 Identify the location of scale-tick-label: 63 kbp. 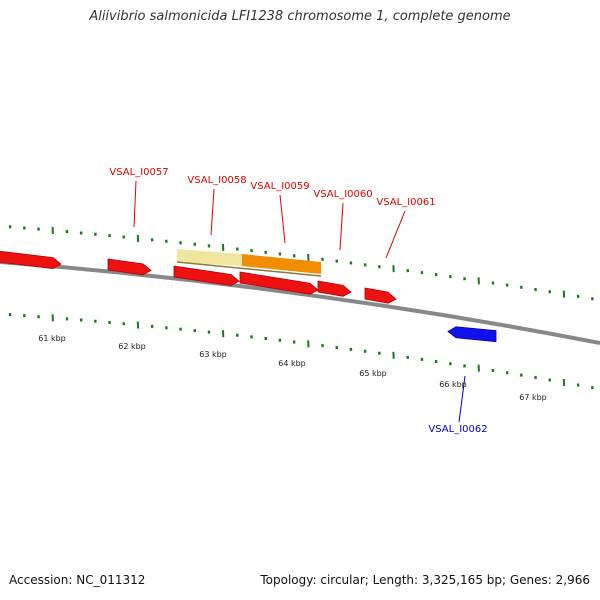
(213, 354).